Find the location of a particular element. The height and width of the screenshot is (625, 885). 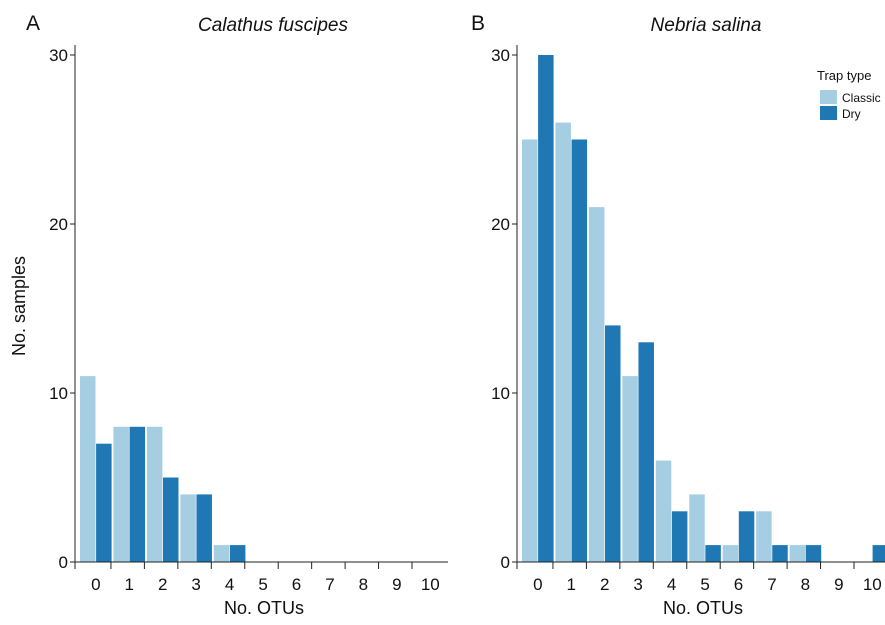

panel-b-y-tick-label: 10 is located at coordinates (500, 393).